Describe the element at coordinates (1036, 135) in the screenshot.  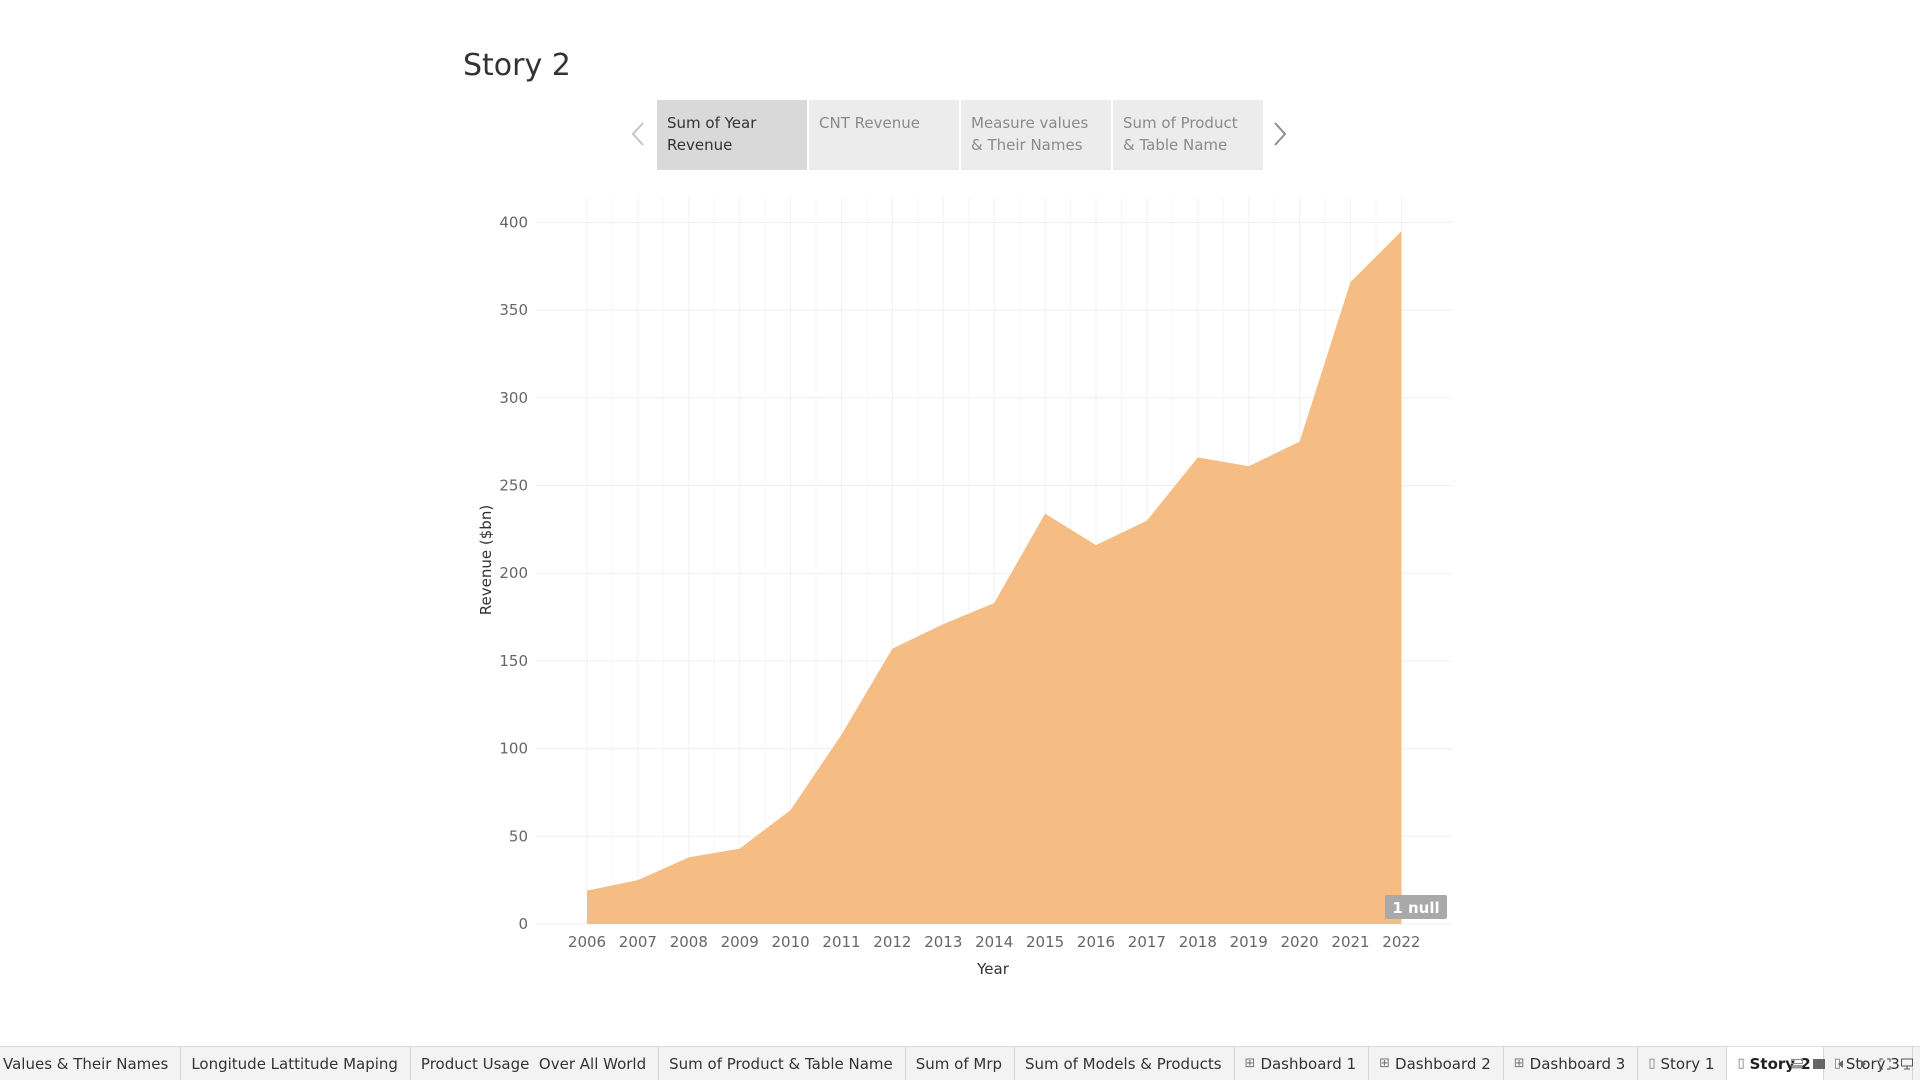
I see `story-point-measure-values: Measure values & Their Names` at that location.